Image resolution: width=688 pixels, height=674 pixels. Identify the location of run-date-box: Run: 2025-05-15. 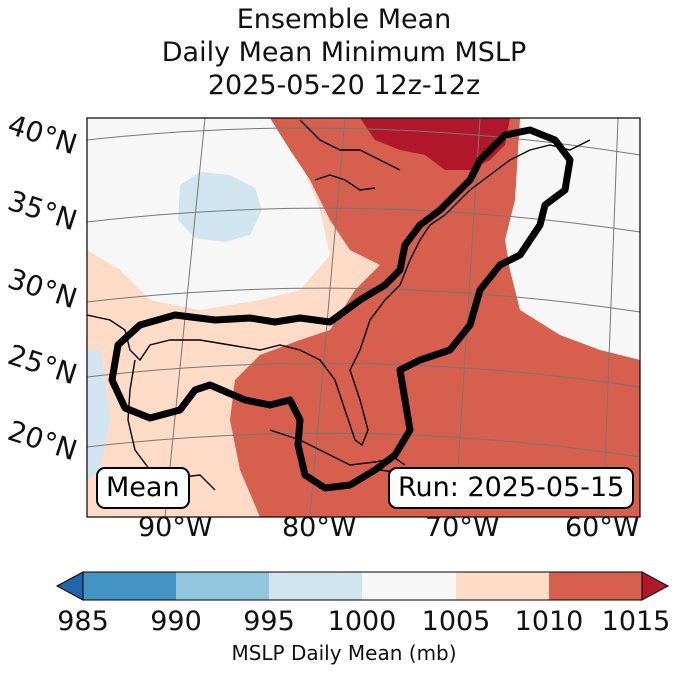
(511, 488).